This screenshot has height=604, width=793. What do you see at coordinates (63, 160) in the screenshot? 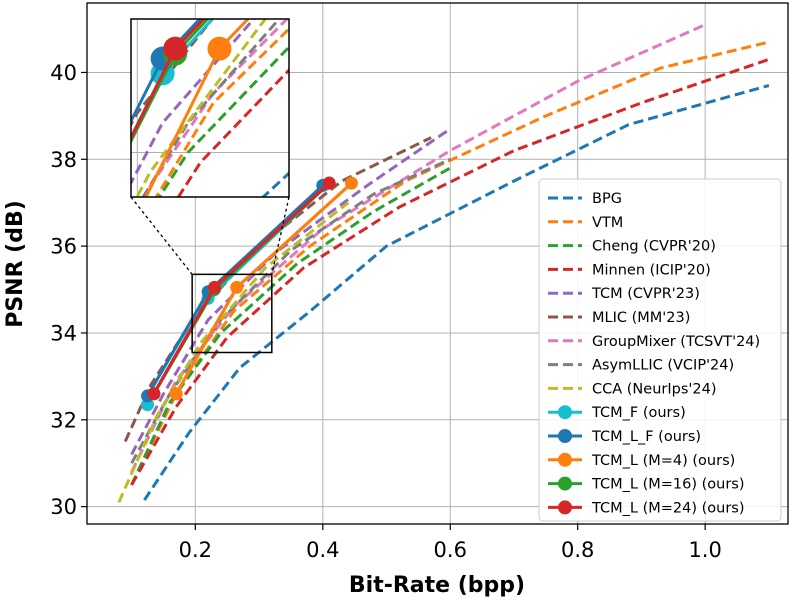
I see `y-tick-label: 38` at bounding box center [63, 160].